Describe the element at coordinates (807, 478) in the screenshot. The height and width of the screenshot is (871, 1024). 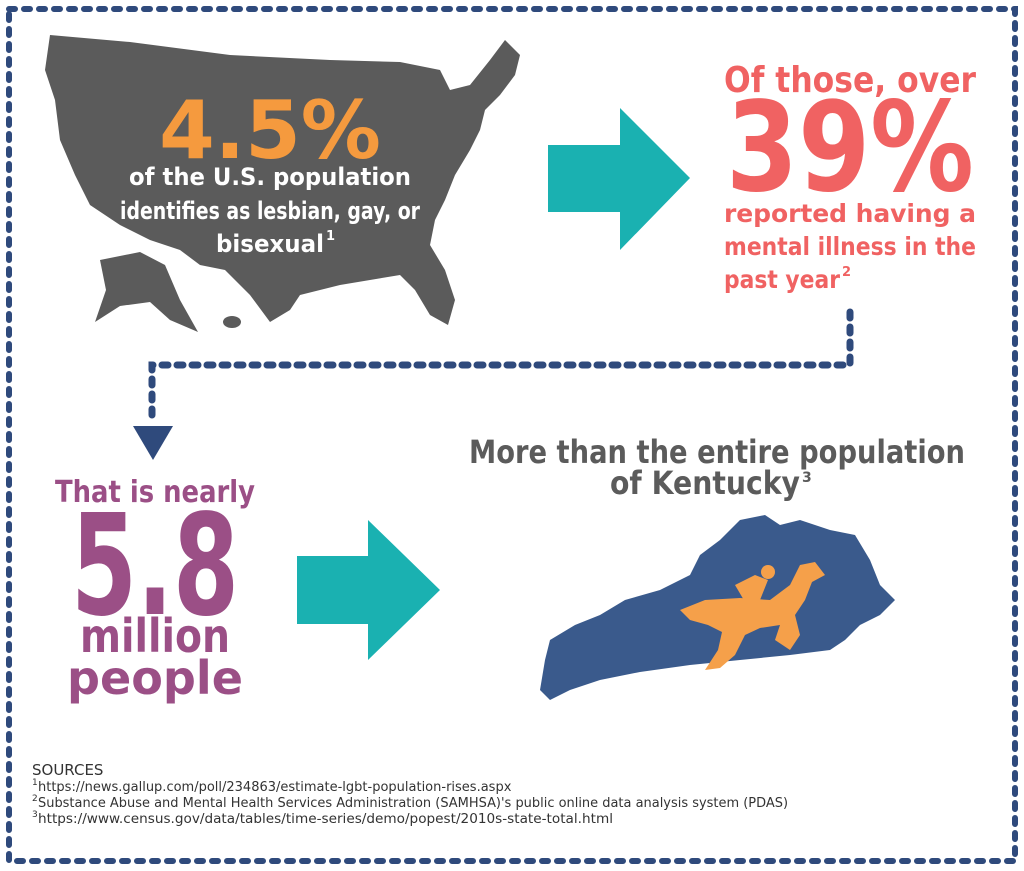
I see `footnote-marker: 3` at that location.